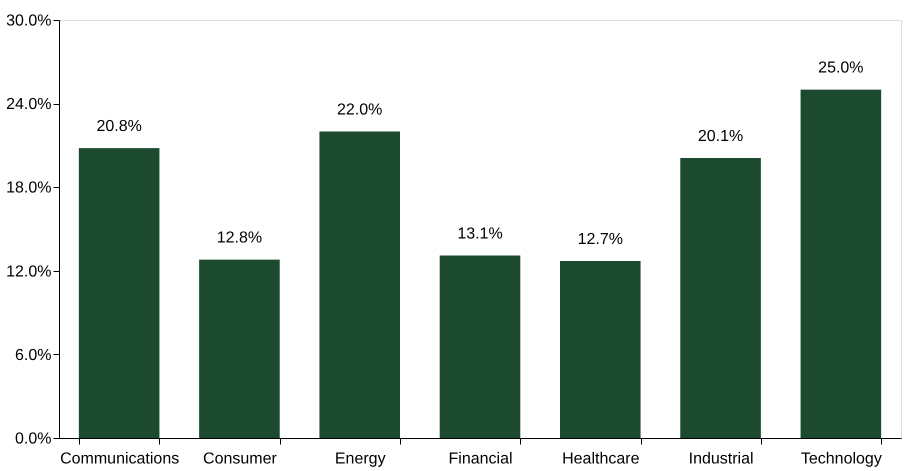  I want to click on x-tick-label: Energy, so click(360, 459).